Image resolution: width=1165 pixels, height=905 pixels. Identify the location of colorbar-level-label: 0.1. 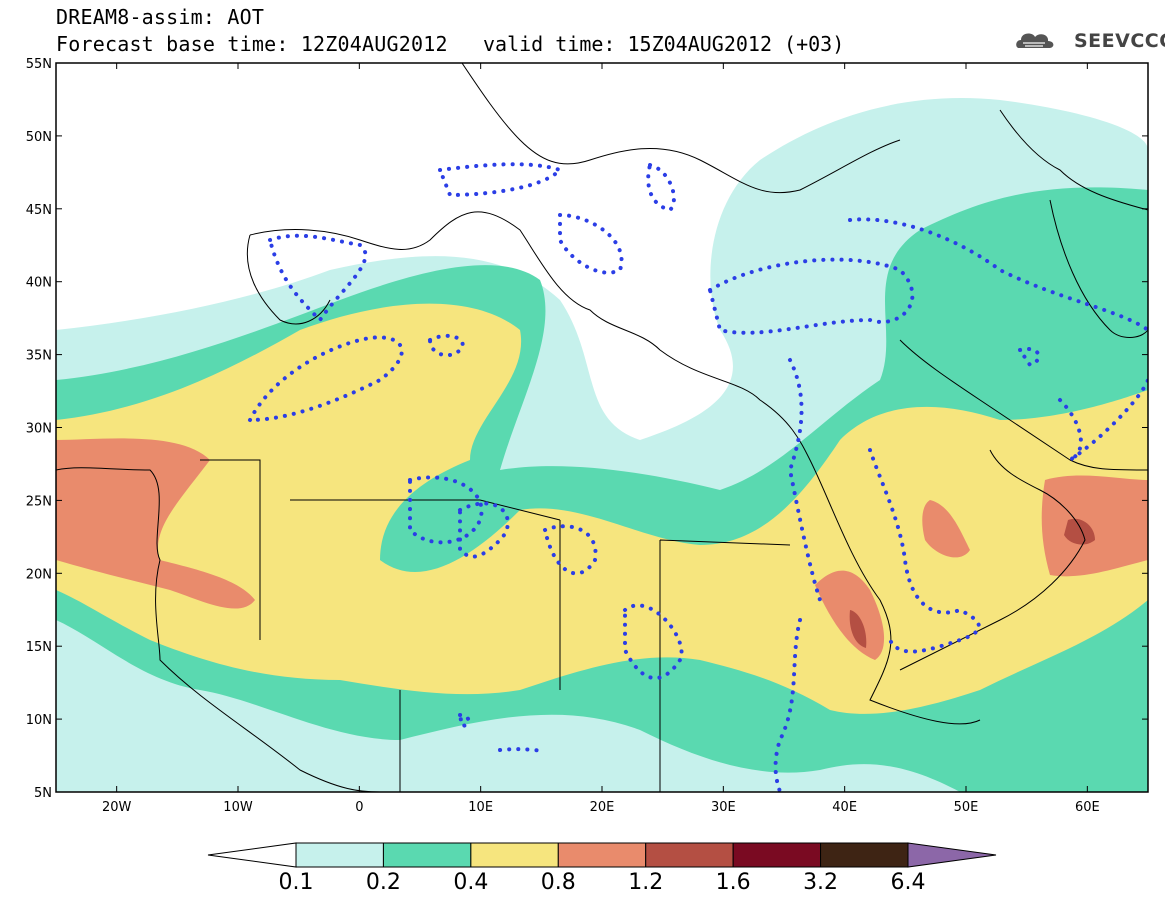
(296, 882).